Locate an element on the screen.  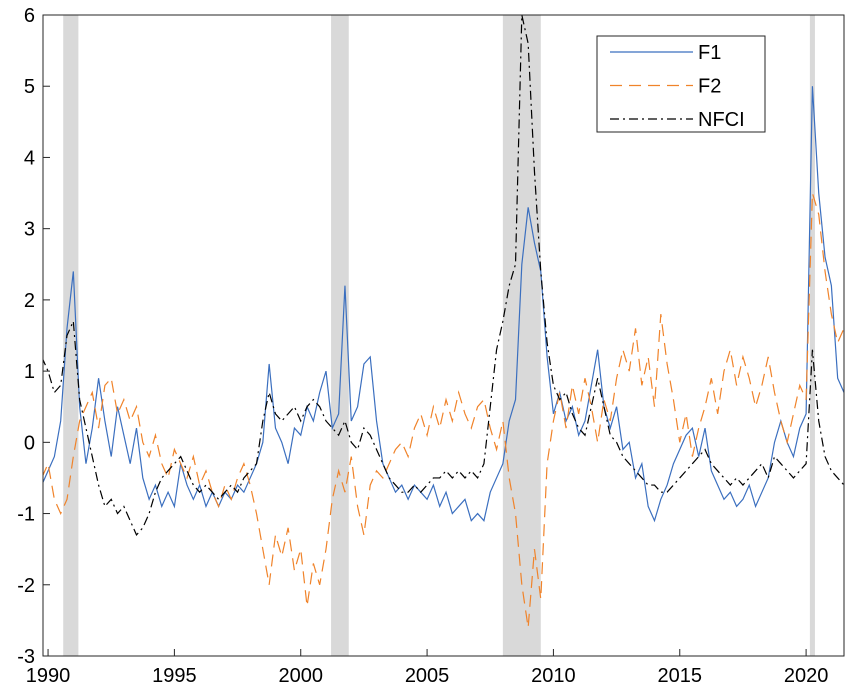
y-tick-label: 0 is located at coordinates (29, 443).